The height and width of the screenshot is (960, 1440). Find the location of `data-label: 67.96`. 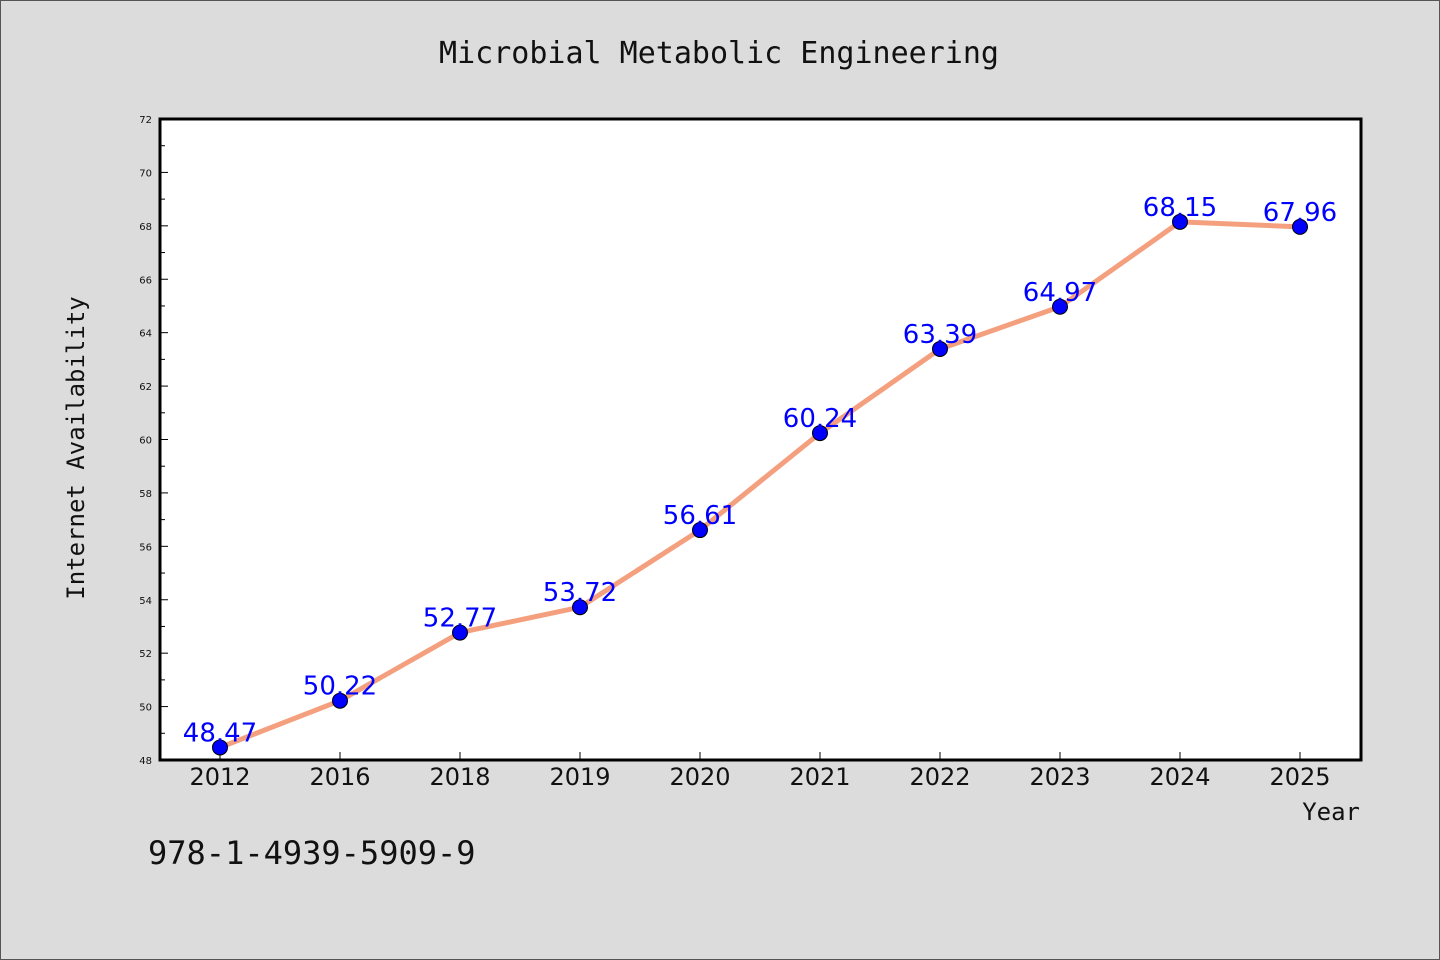

data-label: 67.96 is located at coordinates (1300, 213).